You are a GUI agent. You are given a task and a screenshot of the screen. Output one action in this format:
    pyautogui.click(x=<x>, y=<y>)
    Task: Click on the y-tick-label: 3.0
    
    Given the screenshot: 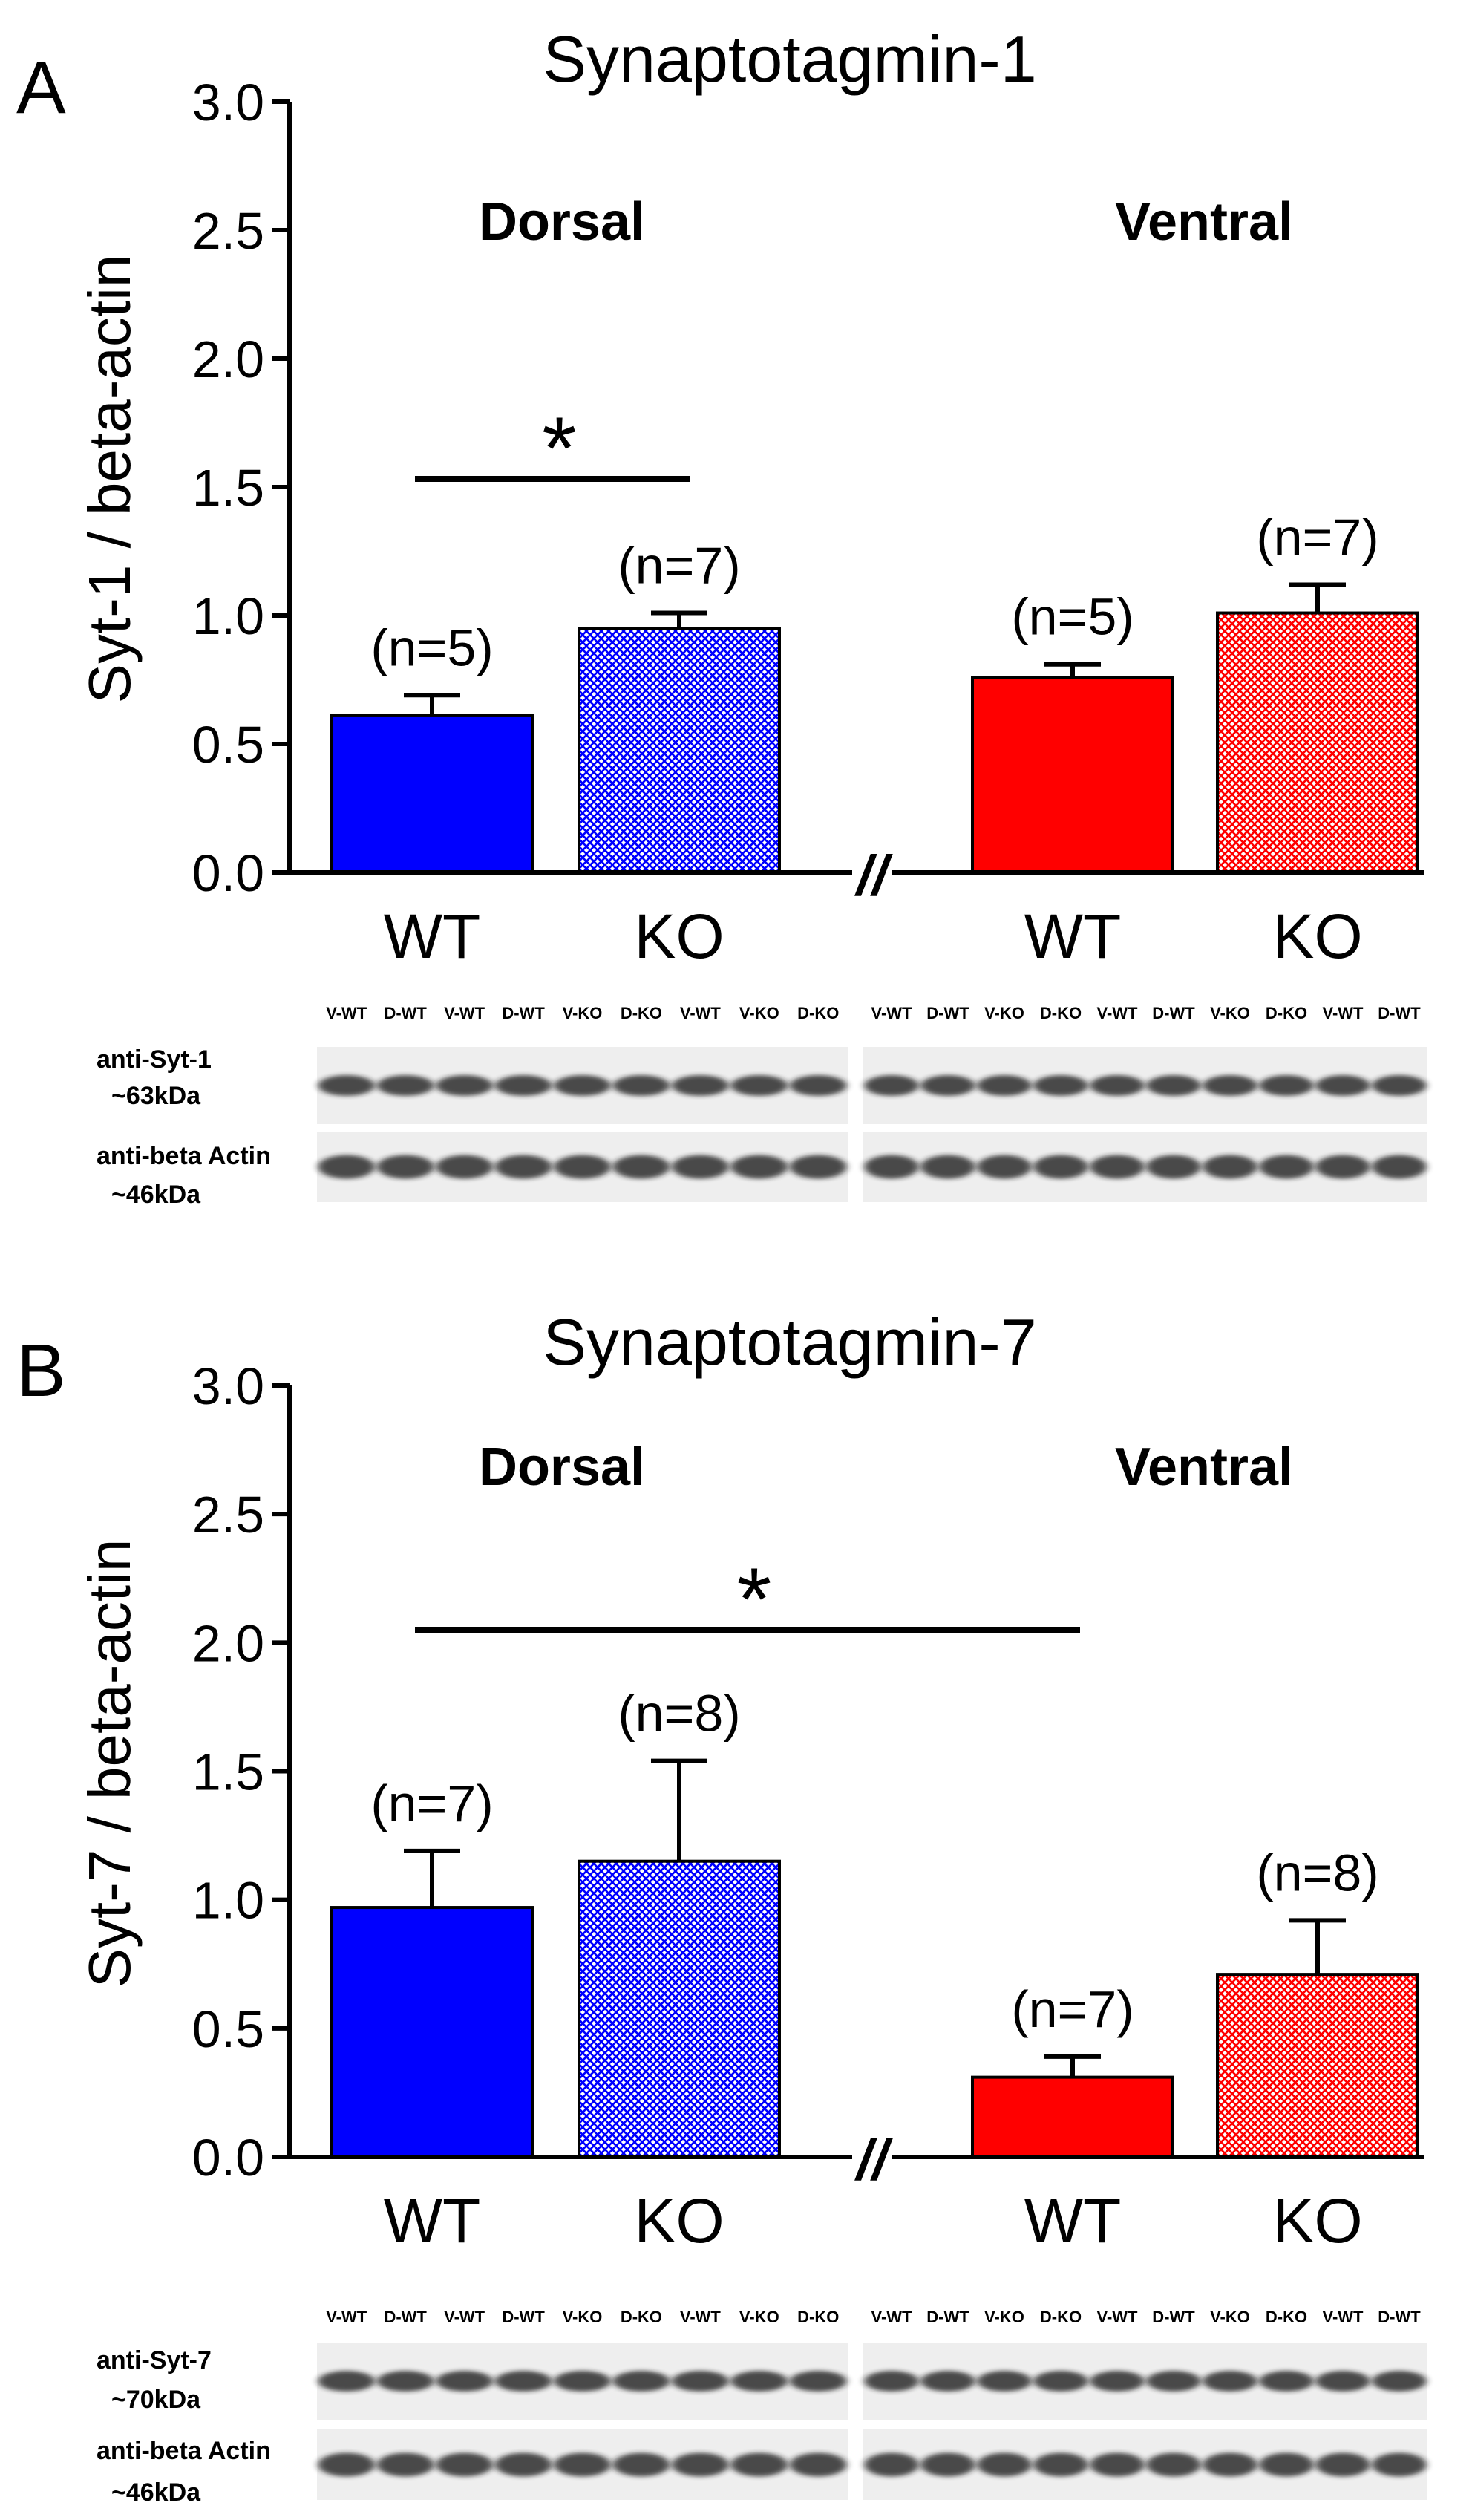 What is the action you would take?
    pyautogui.click(x=228, y=103)
    